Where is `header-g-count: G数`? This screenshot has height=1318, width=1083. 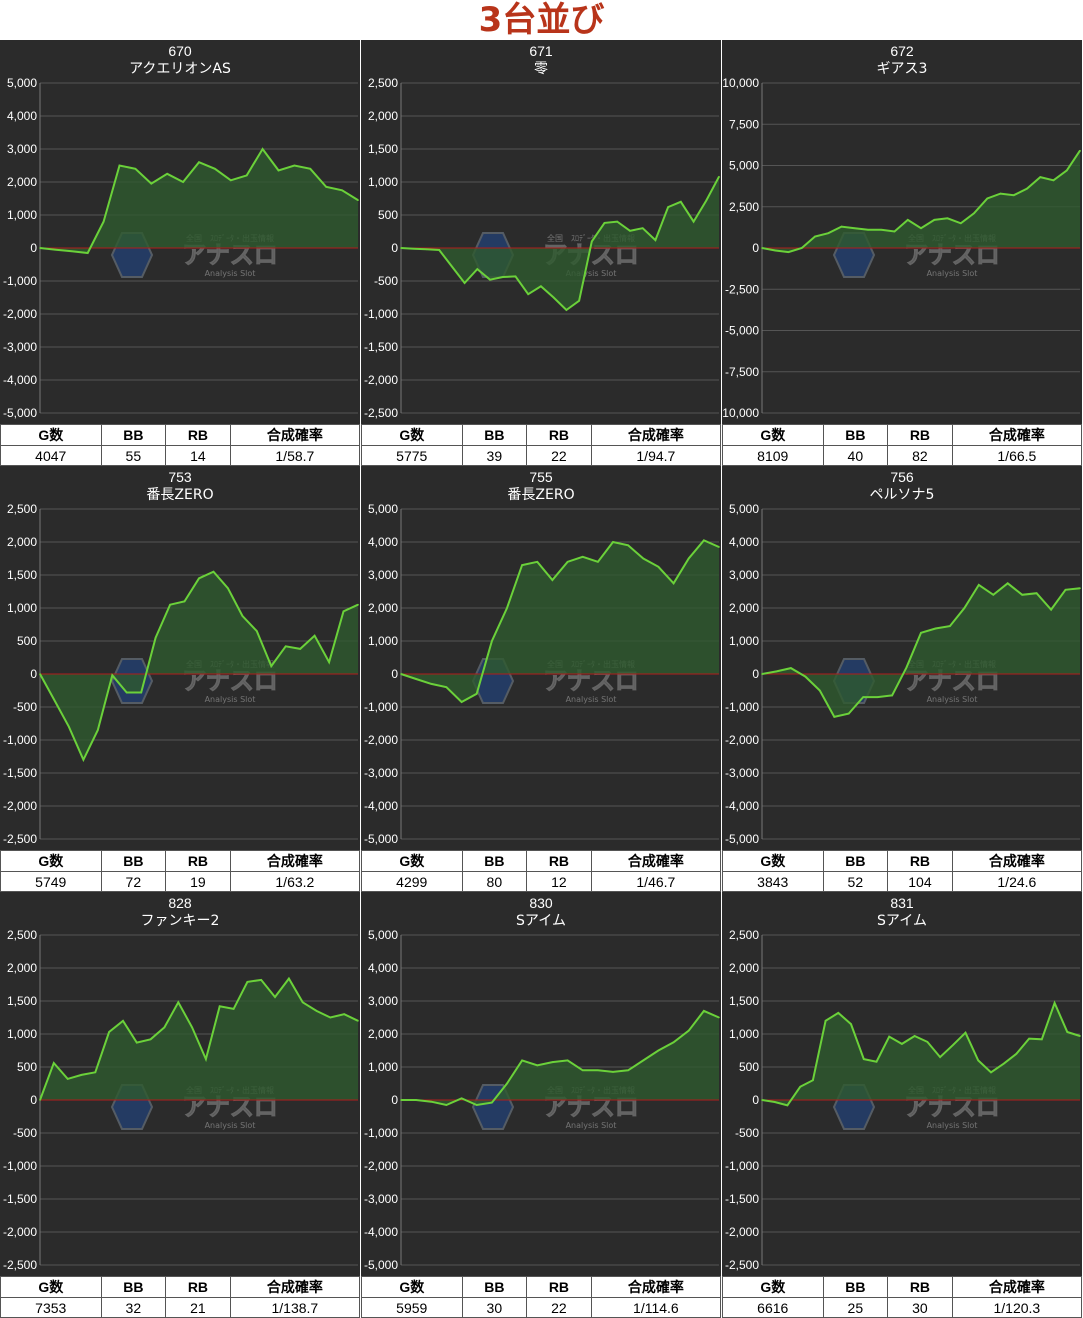
header-g-count: G数 is located at coordinates (412, 861).